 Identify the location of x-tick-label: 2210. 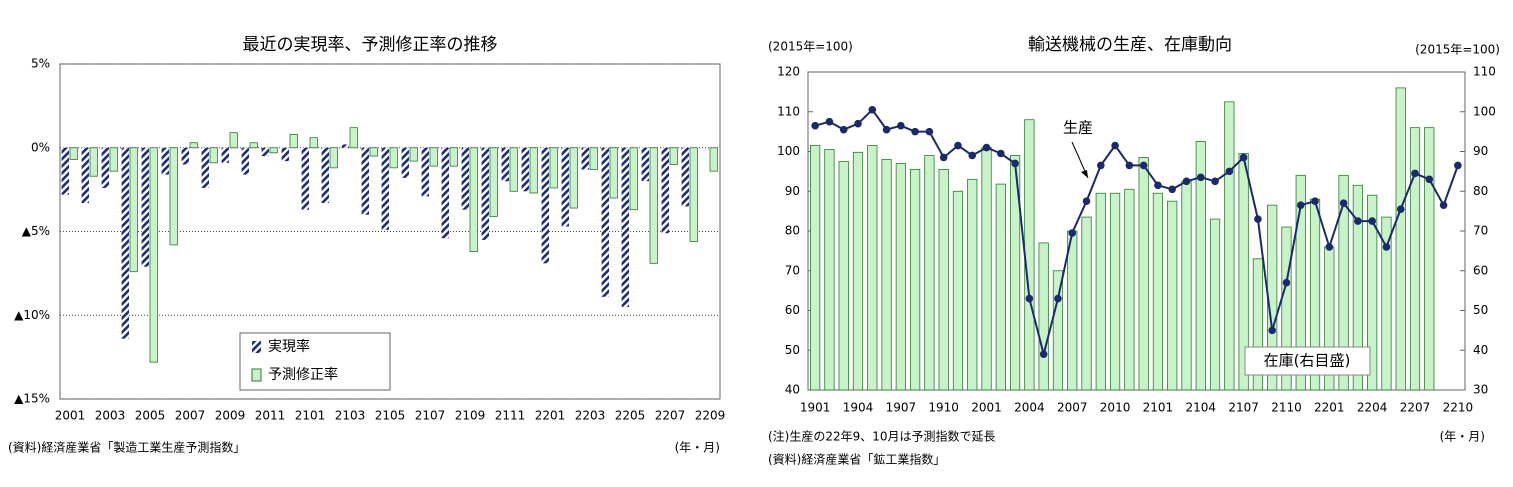
(1458, 408).